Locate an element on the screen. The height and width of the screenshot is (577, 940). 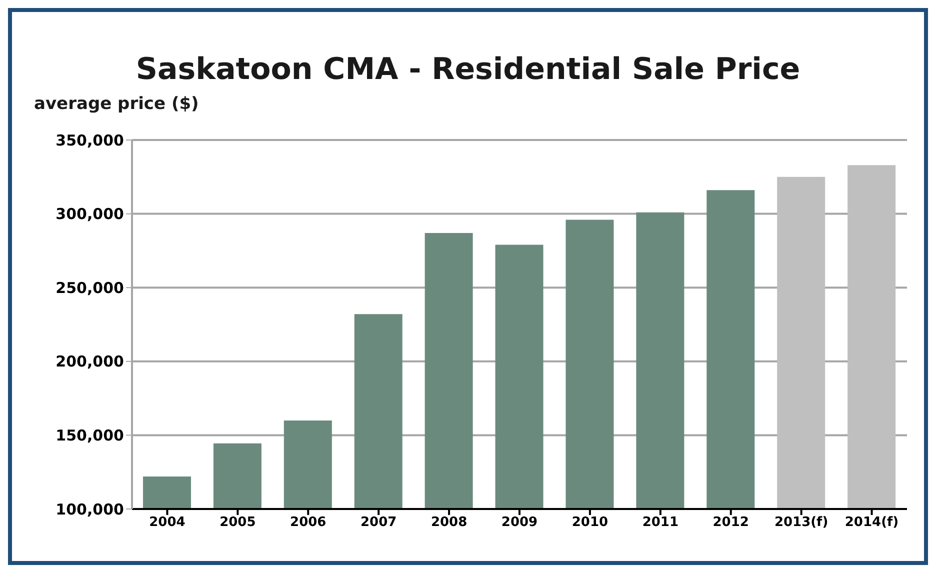
x-tick-label: 2004 is located at coordinates (167, 522).